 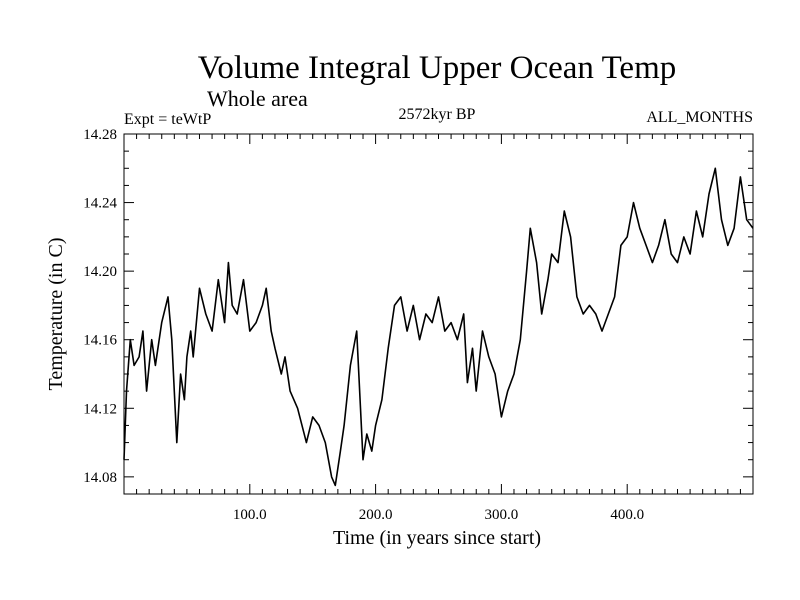 What do you see at coordinates (502, 515) in the screenshot?
I see `x-tick-label: 300.0` at bounding box center [502, 515].